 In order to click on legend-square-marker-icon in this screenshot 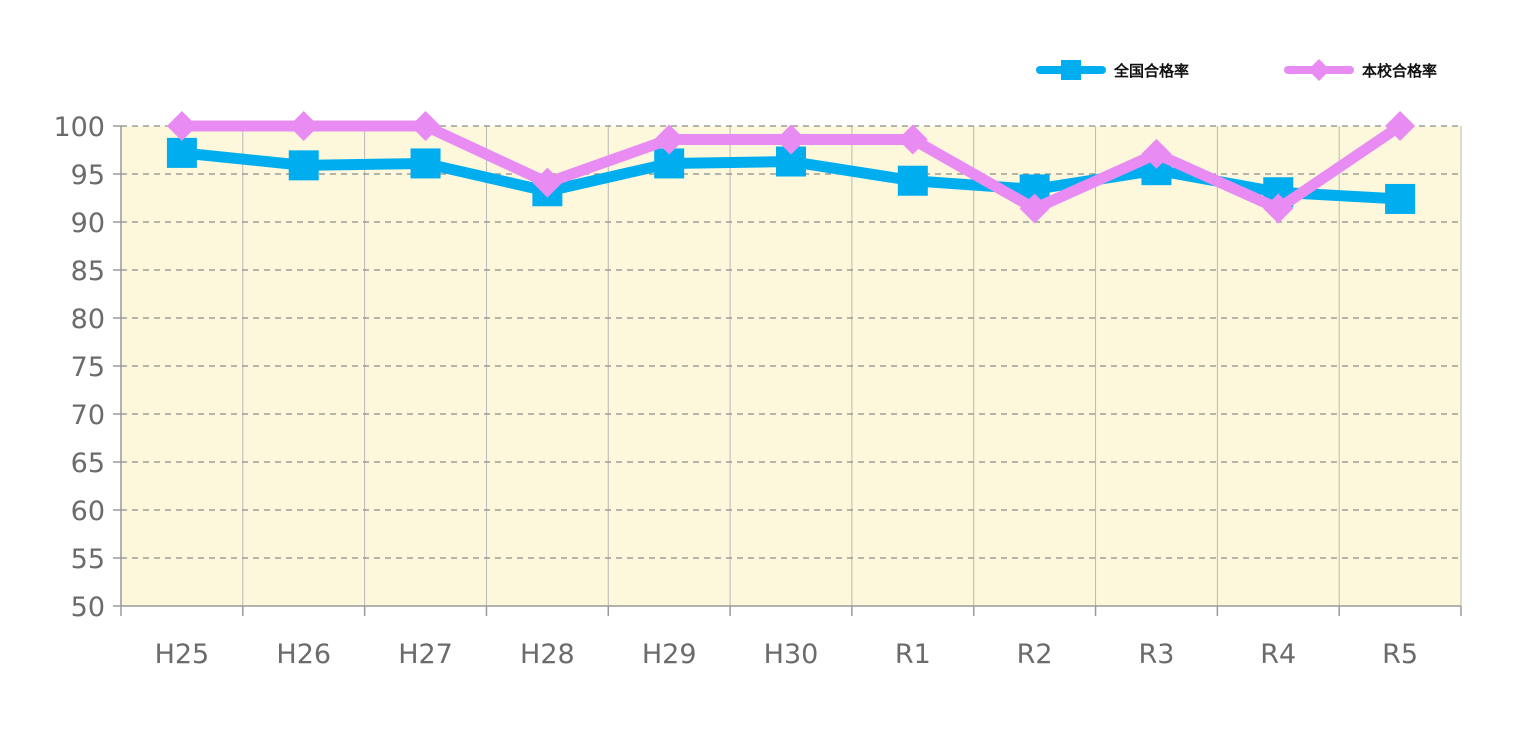, I will do `click(1071, 70)`.